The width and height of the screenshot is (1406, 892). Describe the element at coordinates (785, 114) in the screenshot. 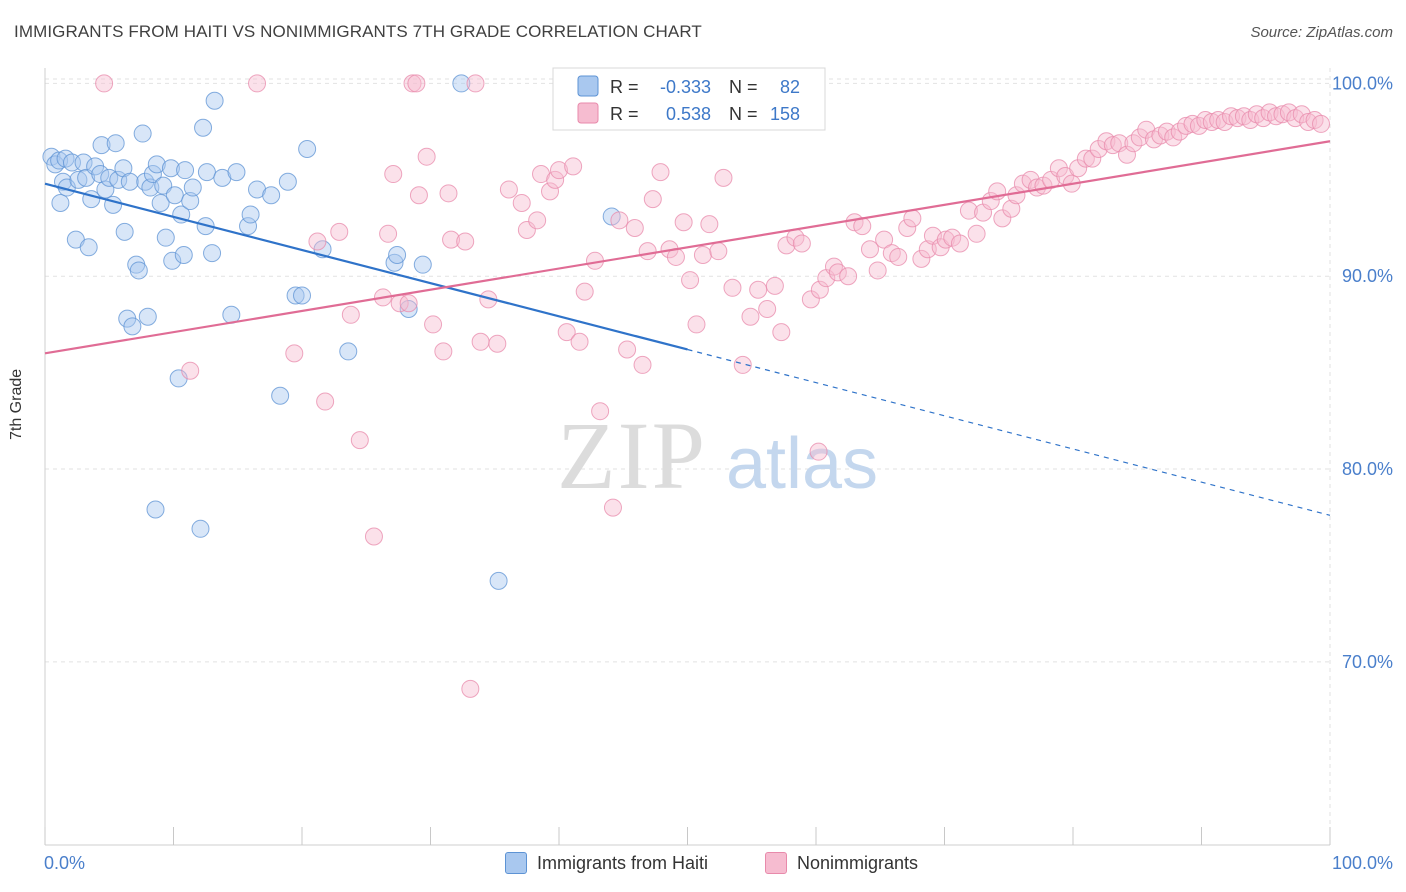

I see `legend-n-value-pink: 158` at that location.